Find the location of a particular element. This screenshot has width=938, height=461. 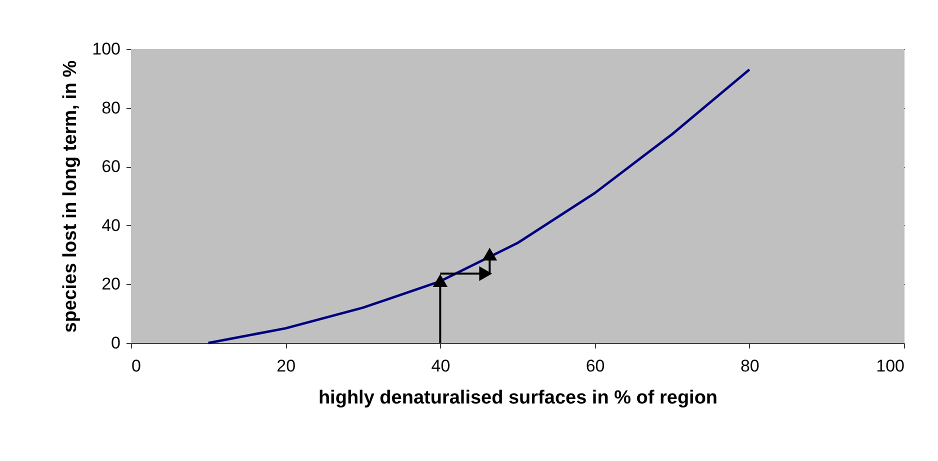

x-tick-label: 100 is located at coordinates (890, 366).